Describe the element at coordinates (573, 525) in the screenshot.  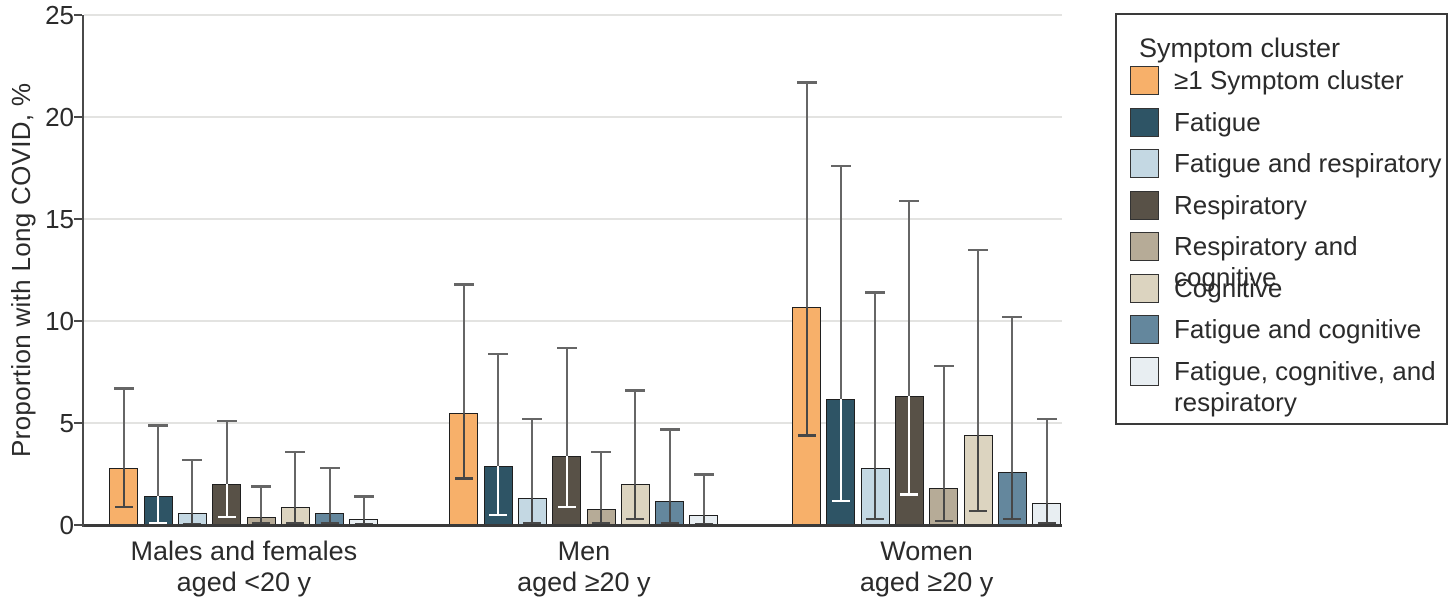
I see `x-axis-baseline` at that location.